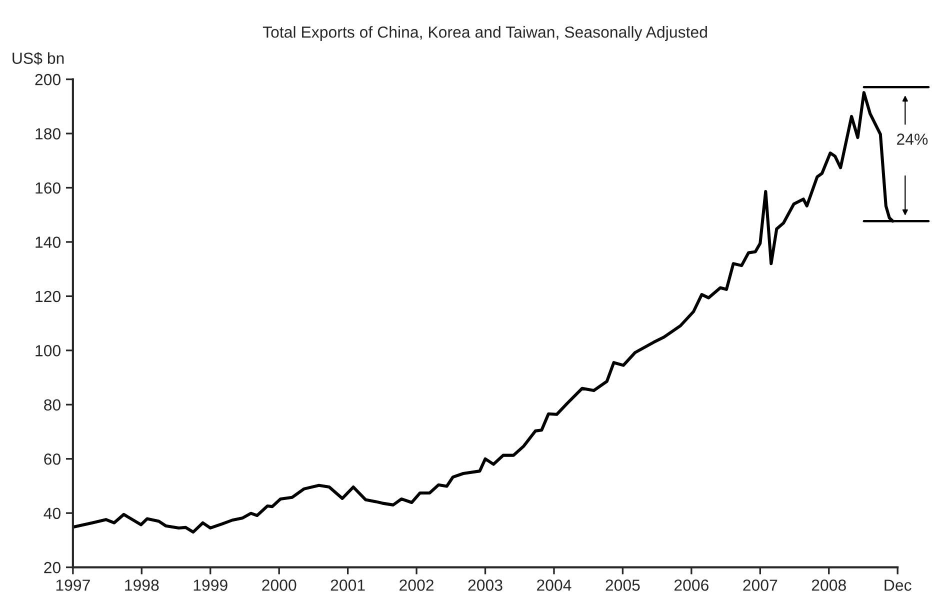  Describe the element at coordinates (52, 514) in the screenshot. I see `y-tick-label: 40` at that location.